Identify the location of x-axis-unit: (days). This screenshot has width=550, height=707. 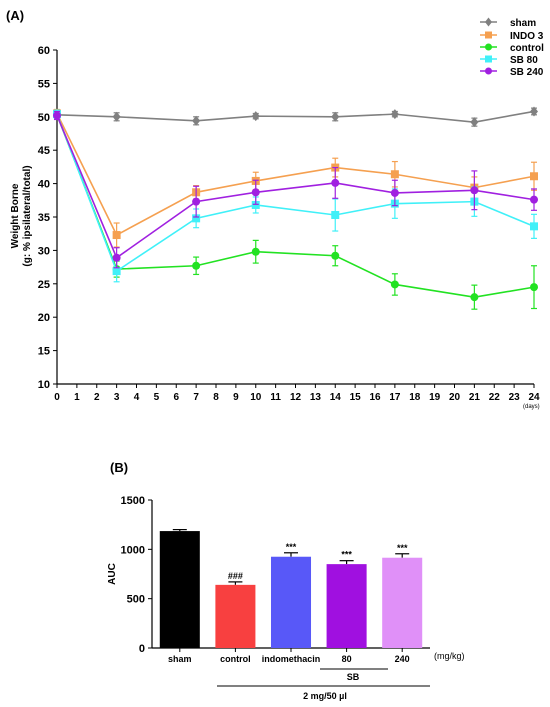
(531, 407).